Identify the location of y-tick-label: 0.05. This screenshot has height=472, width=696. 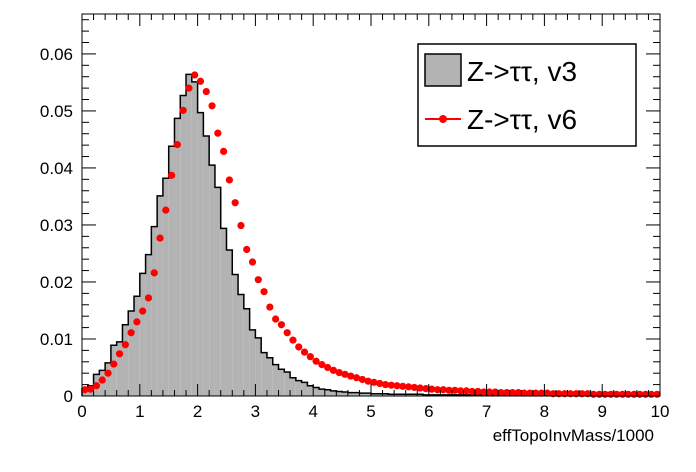
(56, 111).